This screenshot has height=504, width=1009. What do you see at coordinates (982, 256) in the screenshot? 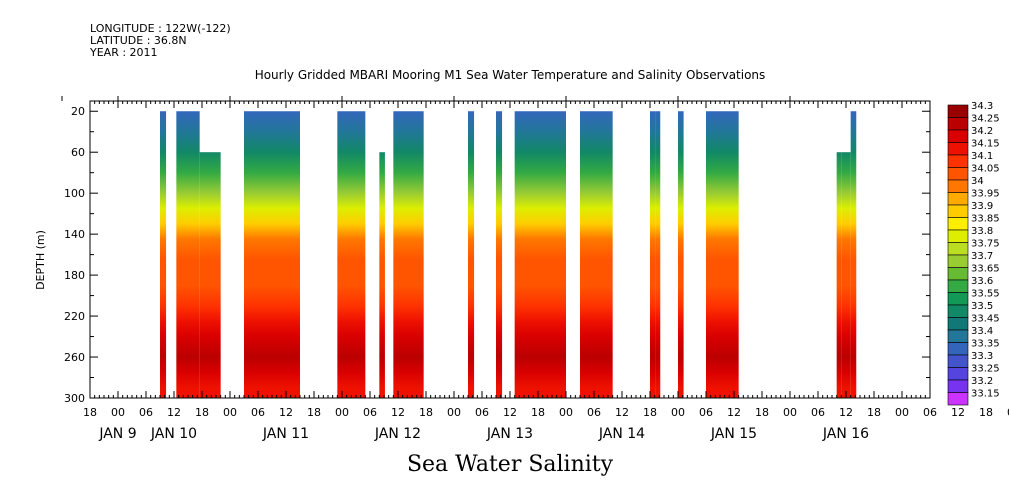
I see `colorbar-label: 33.7` at bounding box center [982, 256].